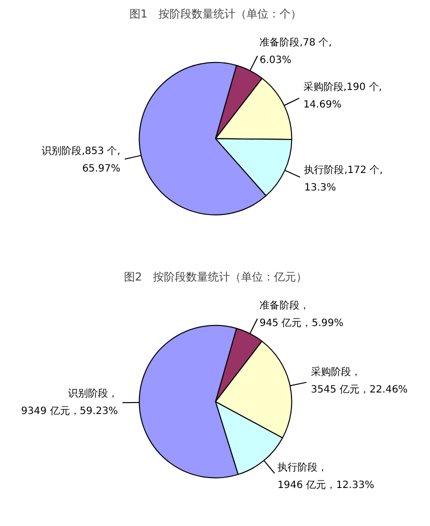 The height and width of the screenshot is (526, 430). I want to click on slice-label: 执行阶段， 1946 亿元，12.33%, so click(325, 477).